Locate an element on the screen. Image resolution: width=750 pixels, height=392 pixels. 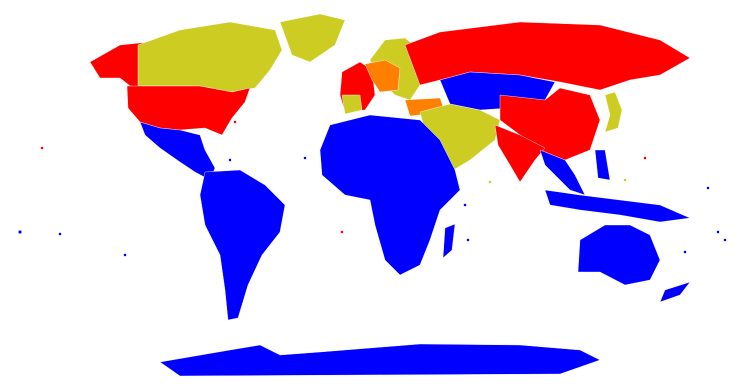
southeast-asia is located at coordinates (562, 172).